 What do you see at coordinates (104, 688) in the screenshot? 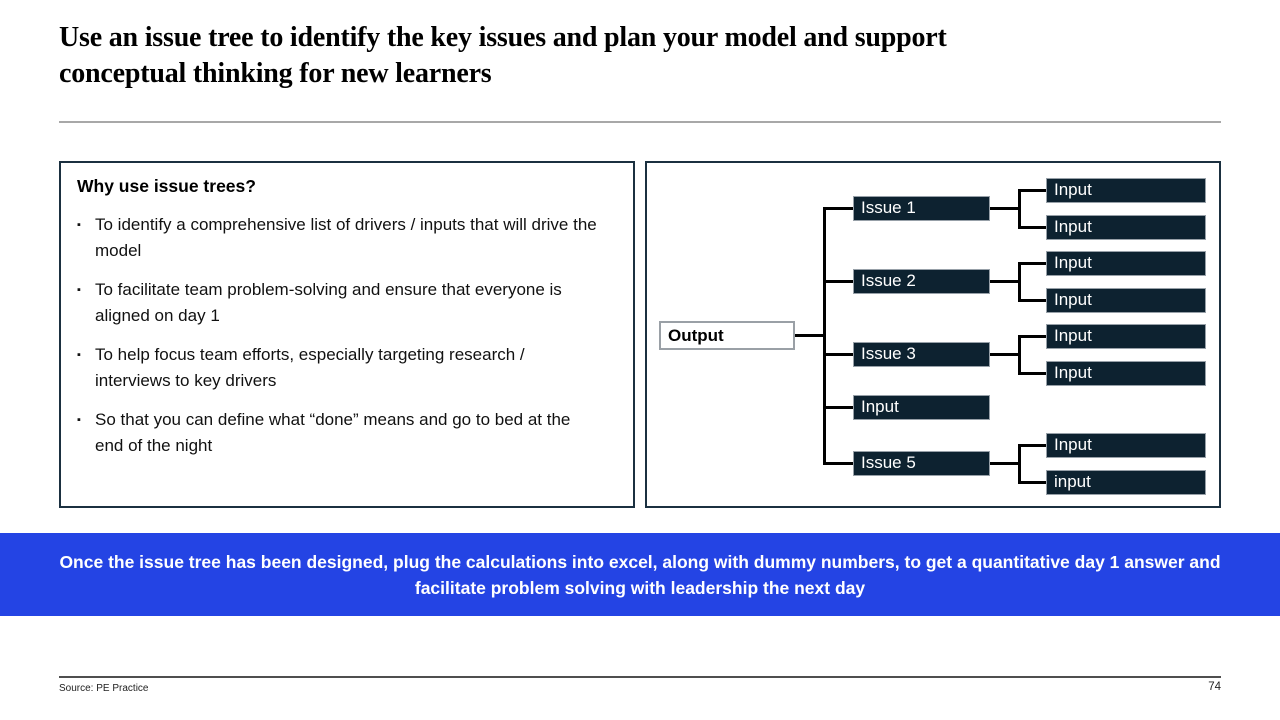
I see `source-note: Source: PE Practice` at bounding box center [104, 688].